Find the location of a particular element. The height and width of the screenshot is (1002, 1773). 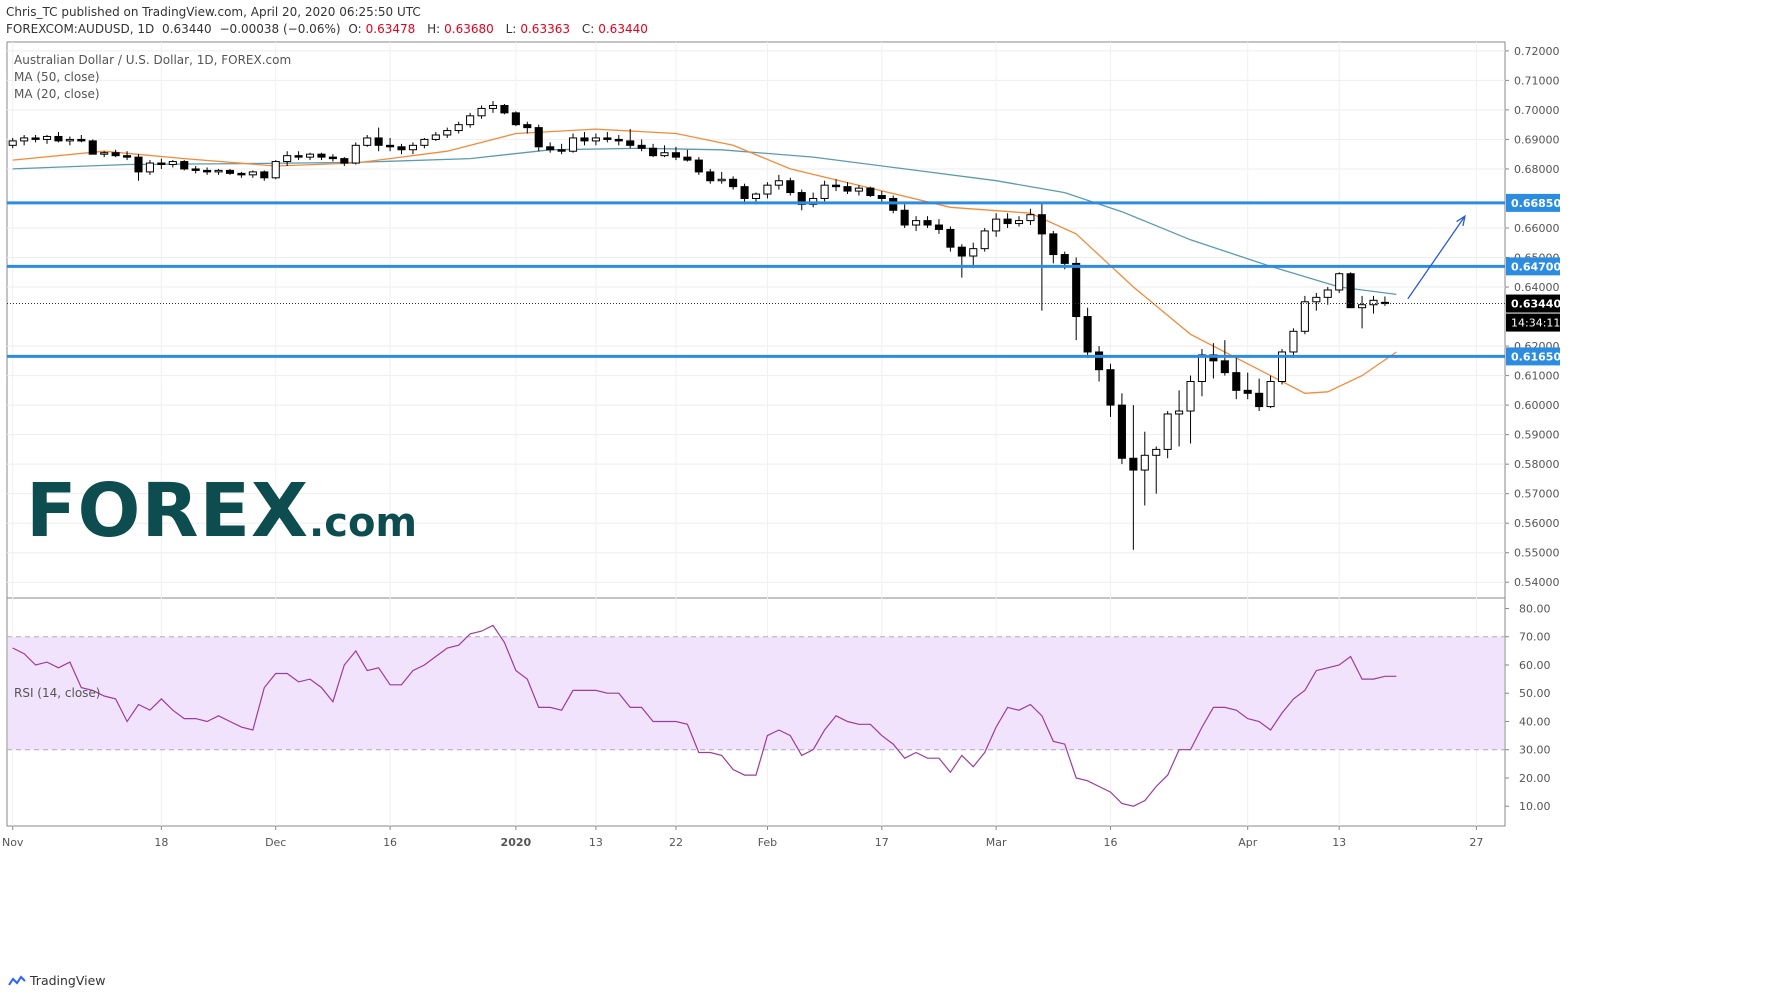

level-label-bg is located at coordinates (1533, 202).